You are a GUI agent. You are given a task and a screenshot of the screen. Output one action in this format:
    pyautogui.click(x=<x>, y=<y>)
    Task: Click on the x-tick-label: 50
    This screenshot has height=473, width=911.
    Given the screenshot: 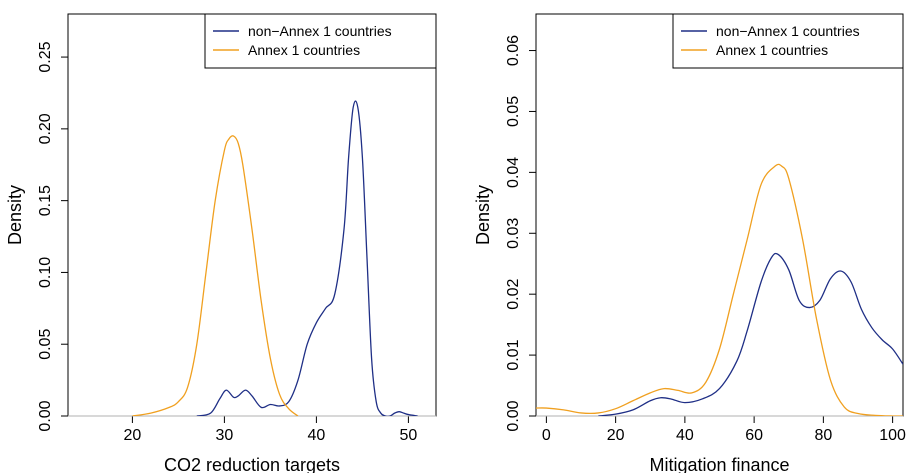 What is the action you would take?
    pyautogui.click(x=409, y=435)
    